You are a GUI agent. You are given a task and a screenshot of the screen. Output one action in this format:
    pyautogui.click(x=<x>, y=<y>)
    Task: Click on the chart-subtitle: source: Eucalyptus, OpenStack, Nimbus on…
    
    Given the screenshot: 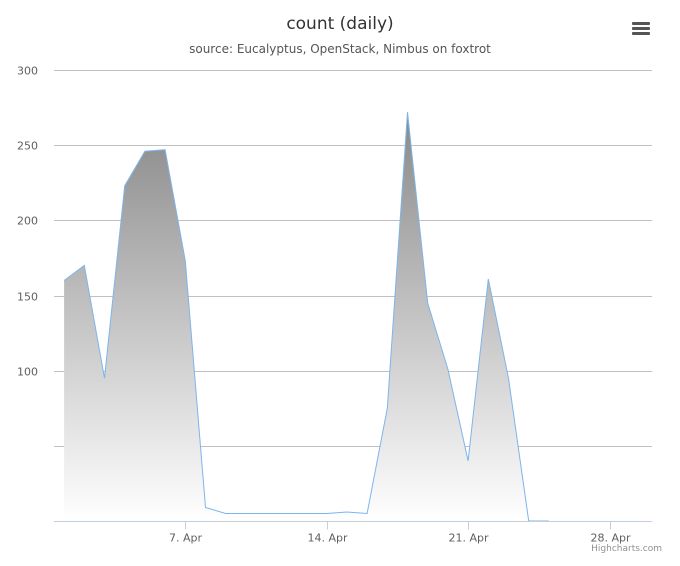 What is the action you would take?
    pyautogui.click(x=340, y=49)
    